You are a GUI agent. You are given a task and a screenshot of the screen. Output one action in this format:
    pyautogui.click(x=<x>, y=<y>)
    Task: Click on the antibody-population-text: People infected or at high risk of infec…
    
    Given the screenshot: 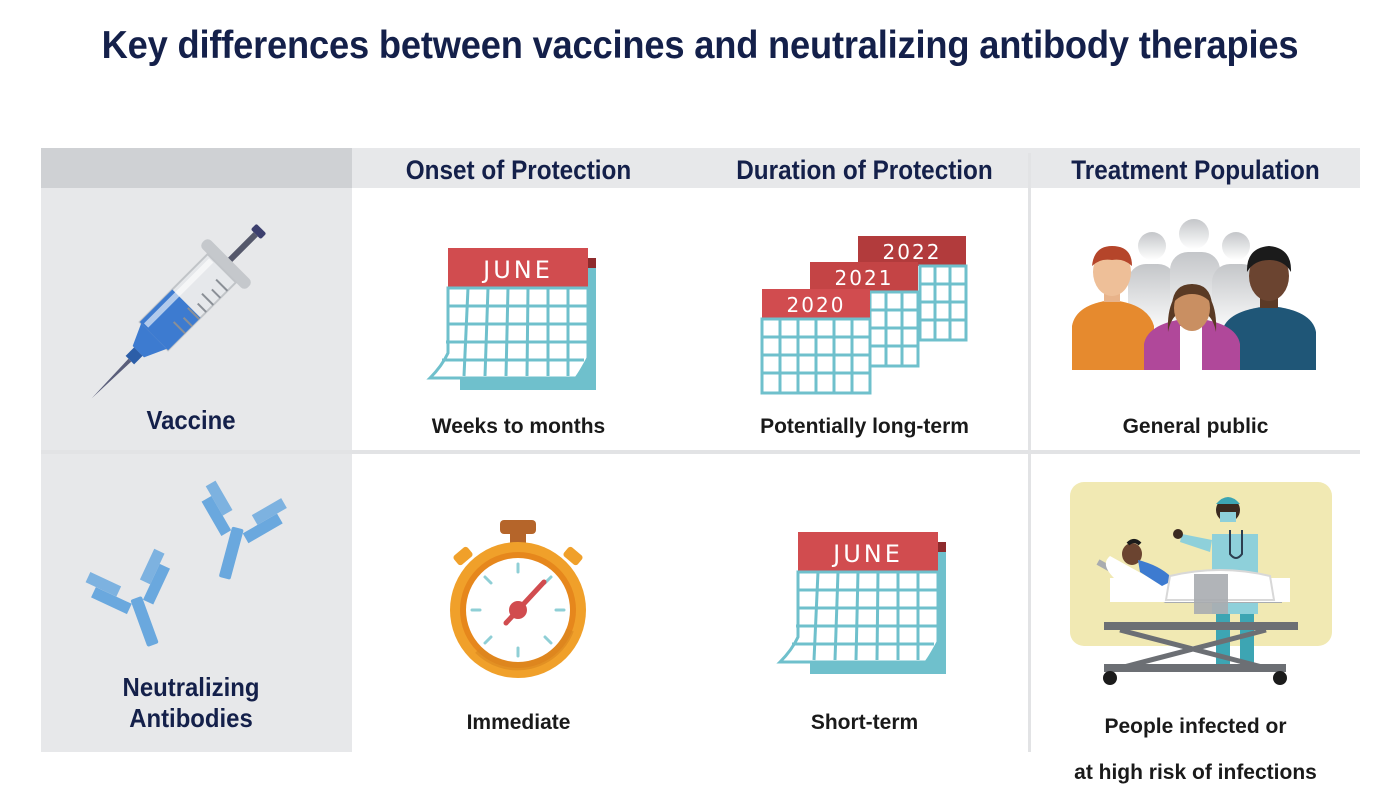 What is the action you would take?
    pyautogui.click(x=1195, y=749)
    